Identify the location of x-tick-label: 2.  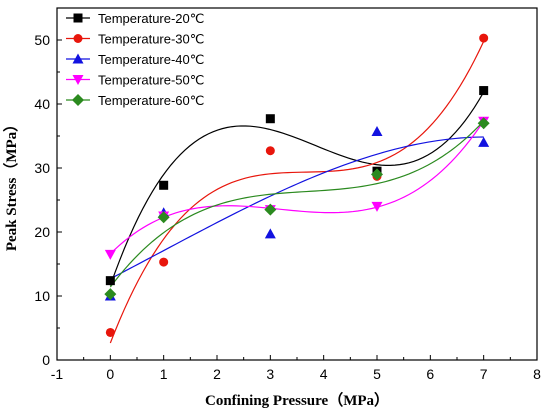
(217, 374).